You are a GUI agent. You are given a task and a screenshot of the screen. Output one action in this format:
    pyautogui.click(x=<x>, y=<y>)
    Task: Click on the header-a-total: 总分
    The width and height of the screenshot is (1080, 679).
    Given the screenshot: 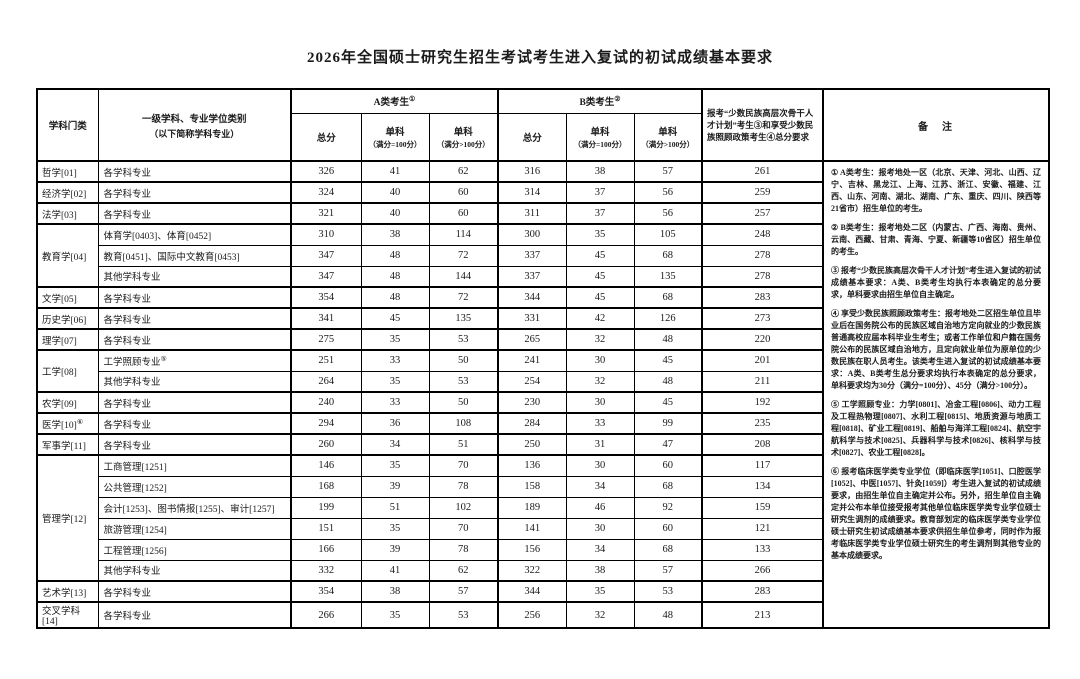 What is the action you would take?
    pyautogui.click(x=326, y=137)
    